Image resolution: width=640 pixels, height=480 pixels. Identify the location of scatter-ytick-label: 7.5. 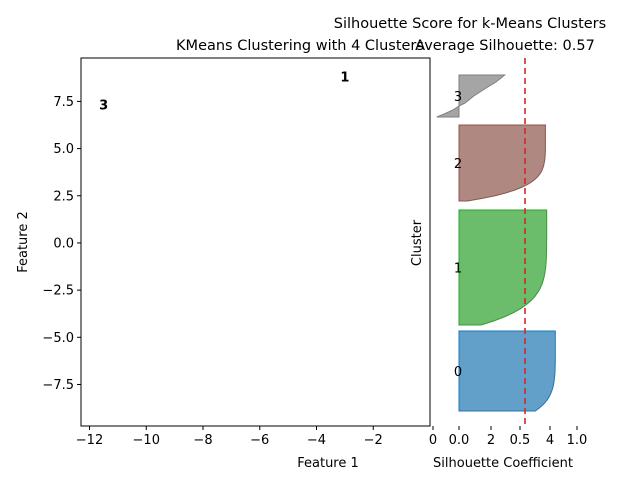
(63, 102).